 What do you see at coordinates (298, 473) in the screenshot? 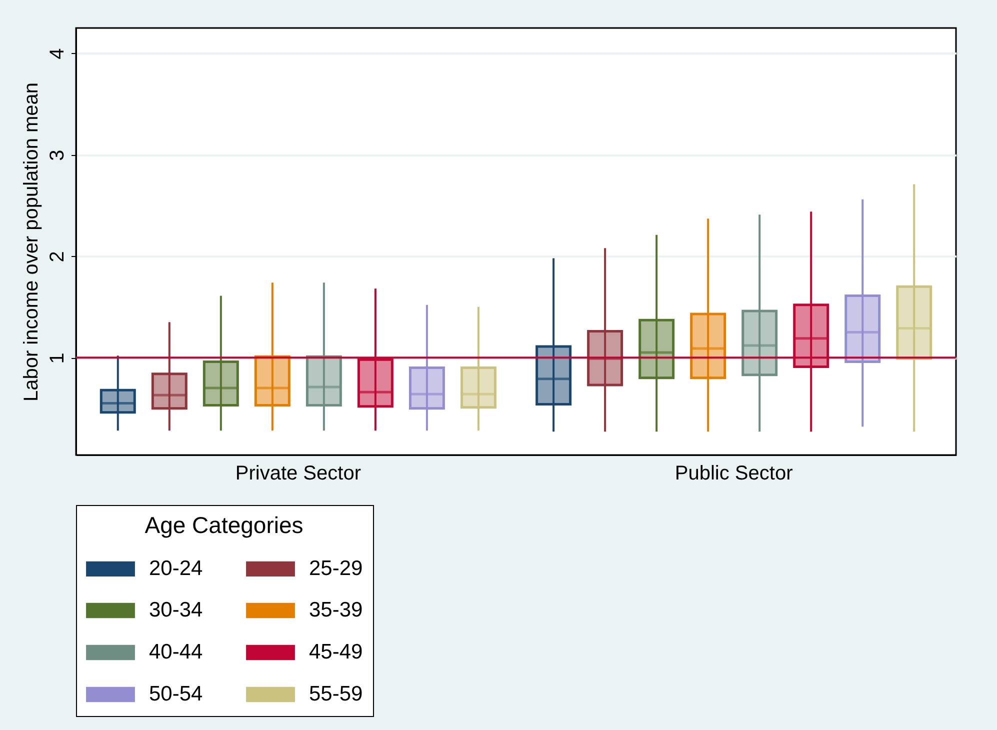
I see `x-tick-label: Private Sector` at bounding box center [298, 473].